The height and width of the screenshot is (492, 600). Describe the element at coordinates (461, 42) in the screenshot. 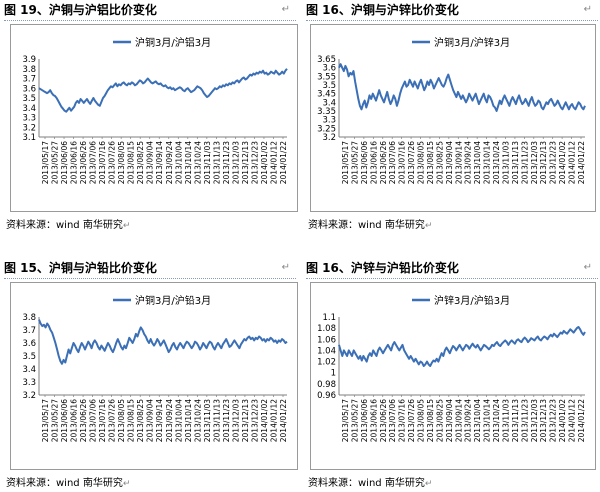

I see `legend: 沪铜3月/沪锌3月` at that location.